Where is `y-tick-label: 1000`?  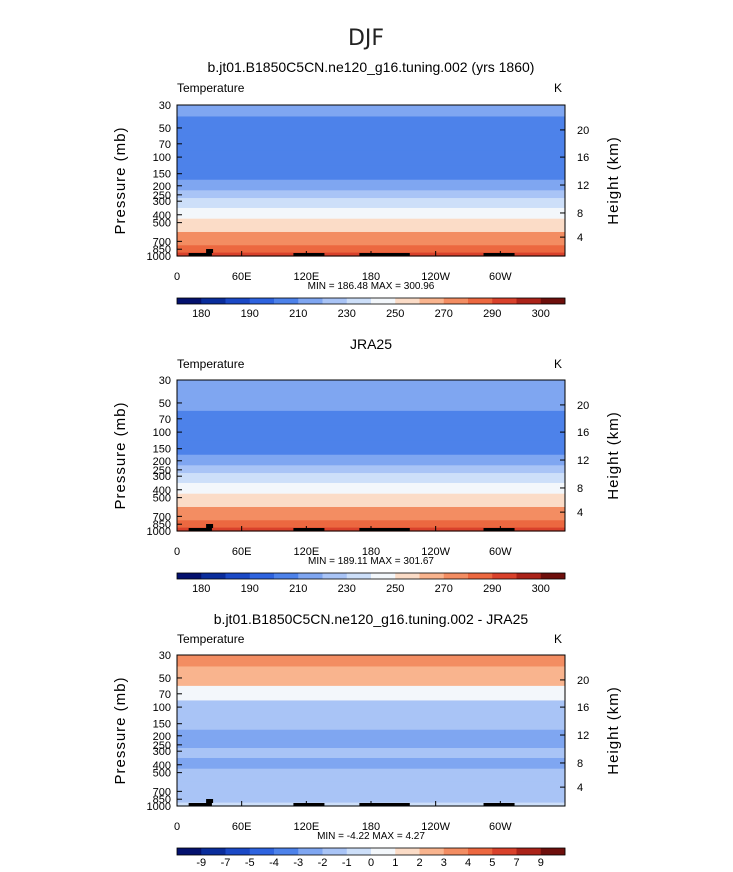
y-tick-label: 1000 is located at coordinates (159, 257).